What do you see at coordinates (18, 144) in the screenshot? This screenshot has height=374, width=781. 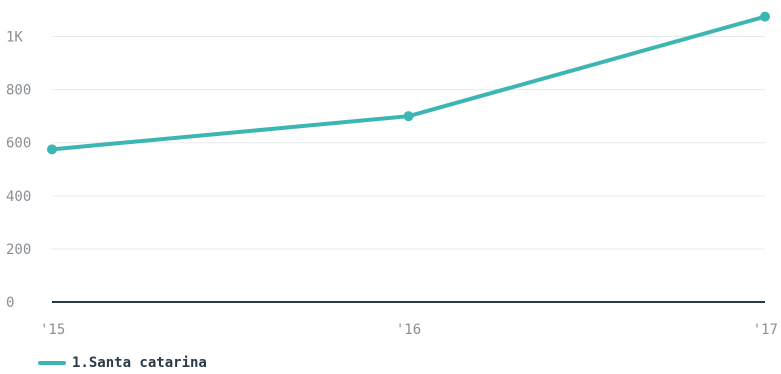 I see `y-tick-label: 600` at bounding box center [18, 144].